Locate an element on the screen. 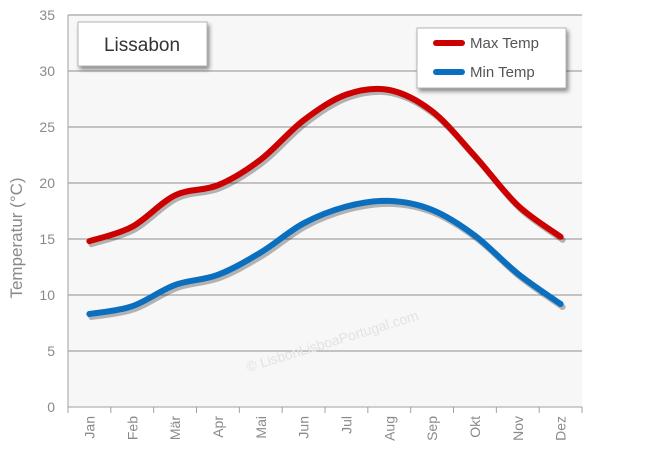  x-axis: Jan Feb Mär Apr Mai Jun Jul Aug Sep Okt Nov Dez is located at coordinates (325, 424).